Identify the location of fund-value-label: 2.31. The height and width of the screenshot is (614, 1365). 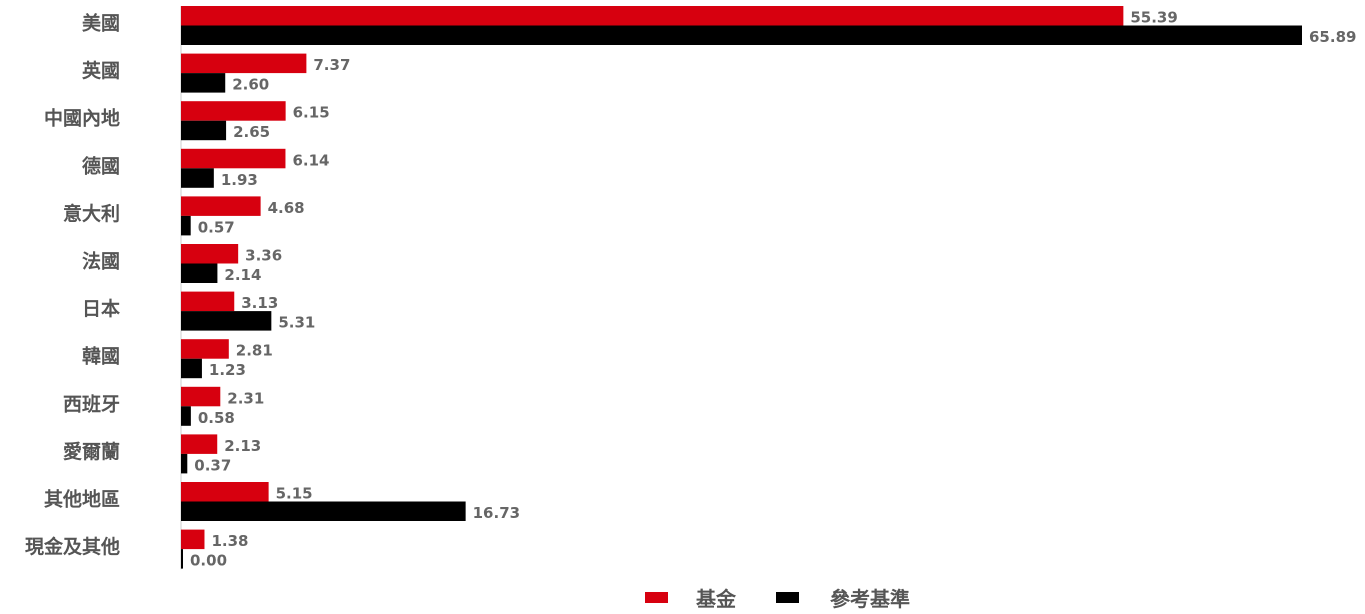
(245, 398).